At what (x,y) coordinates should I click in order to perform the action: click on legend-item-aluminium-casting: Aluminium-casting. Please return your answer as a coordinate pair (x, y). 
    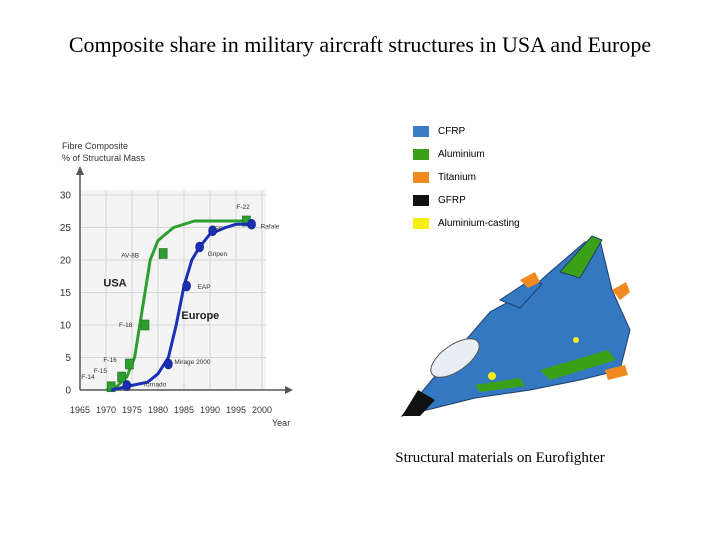
    Looking at the image, I should click on (466, 223).